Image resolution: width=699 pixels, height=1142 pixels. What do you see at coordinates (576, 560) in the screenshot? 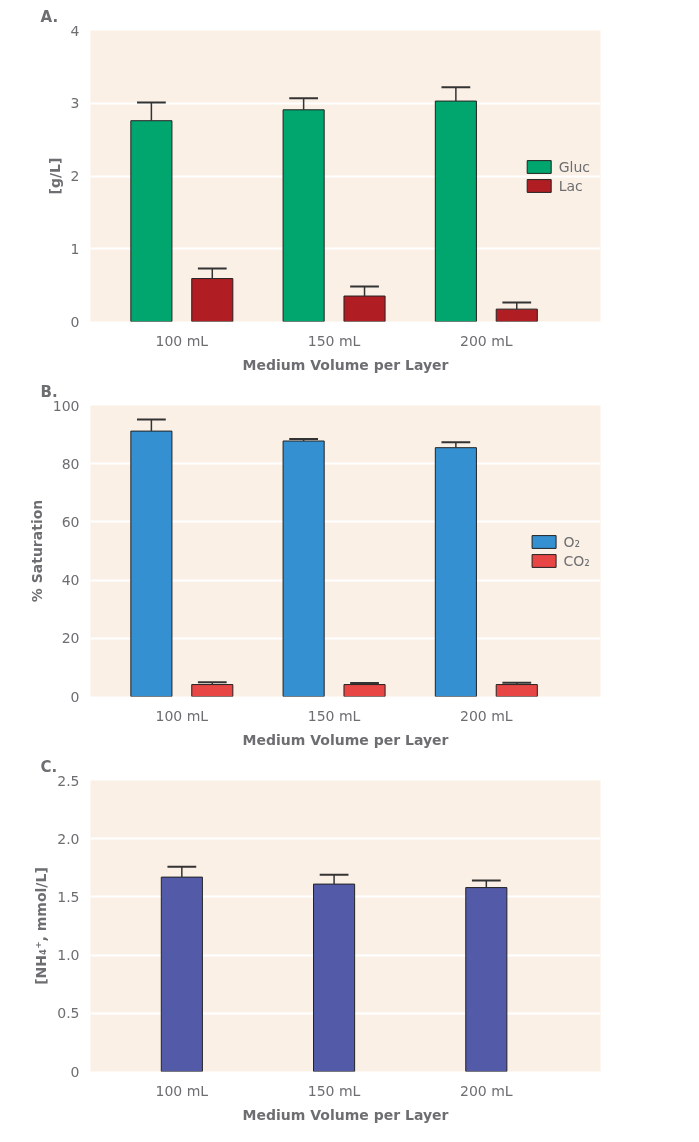
I see `legend-label: CO₂` at bounding box center [576, 560].